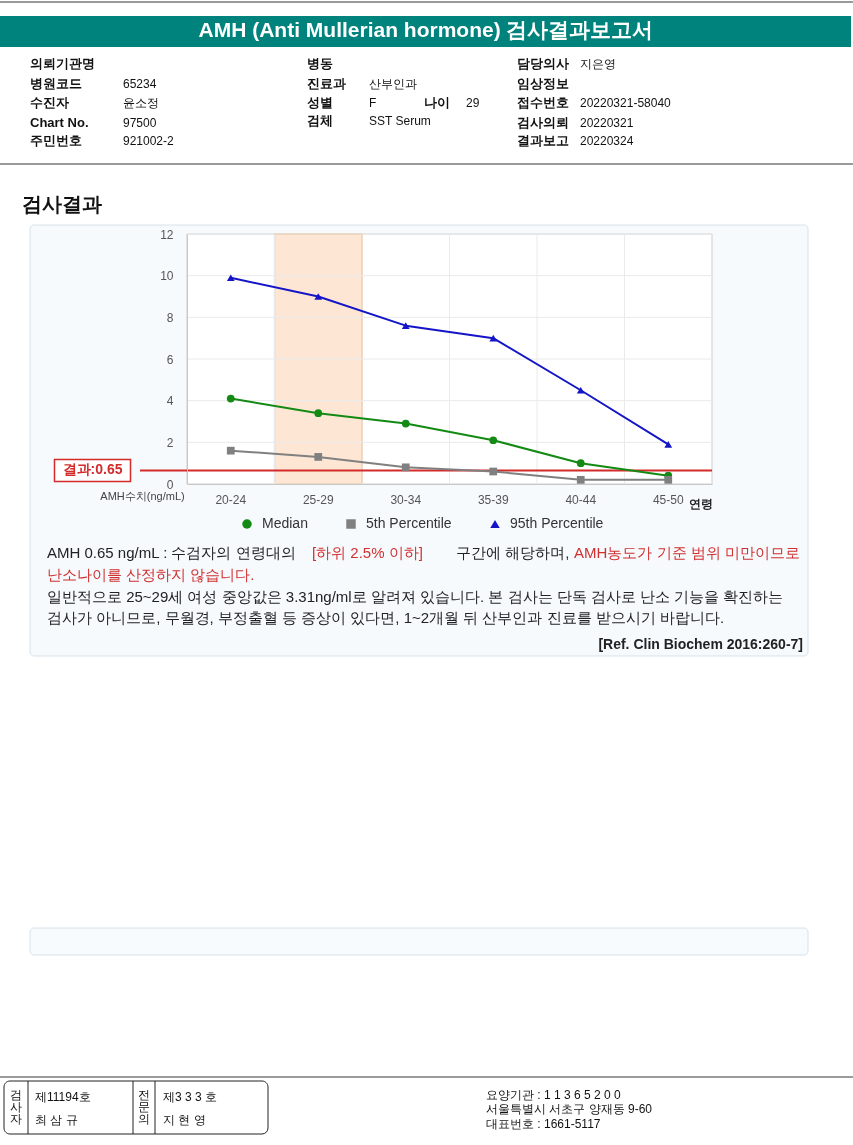 This screenshot has height=1145, width=853. I want to click on legend-label: 5th Percentile, so click(409, 523).